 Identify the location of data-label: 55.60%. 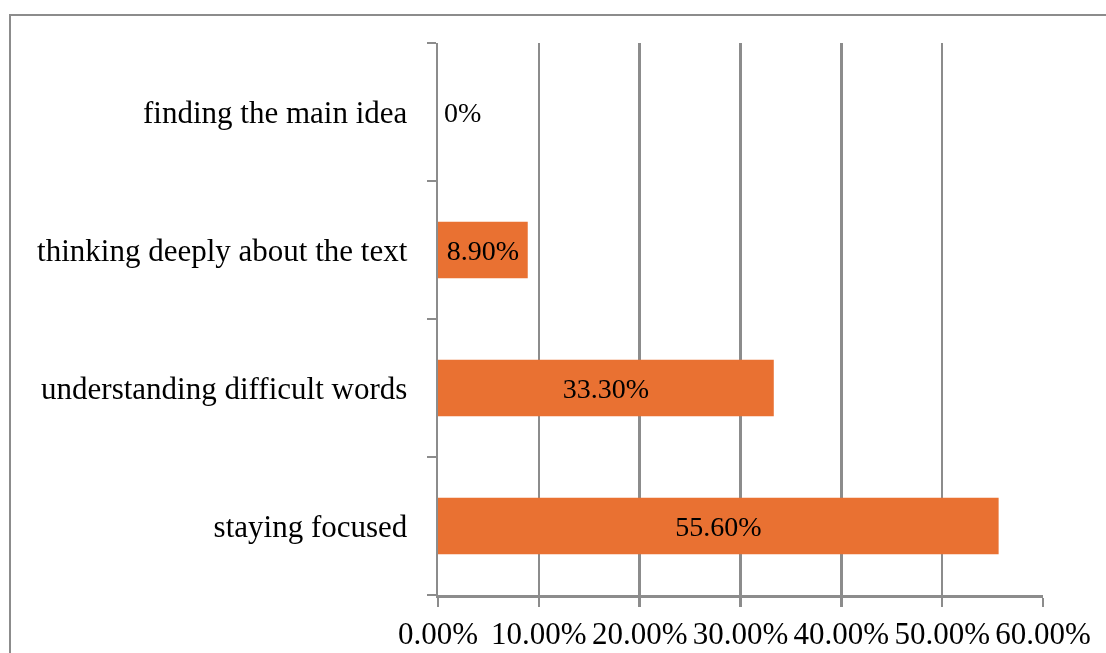
(718, 526).